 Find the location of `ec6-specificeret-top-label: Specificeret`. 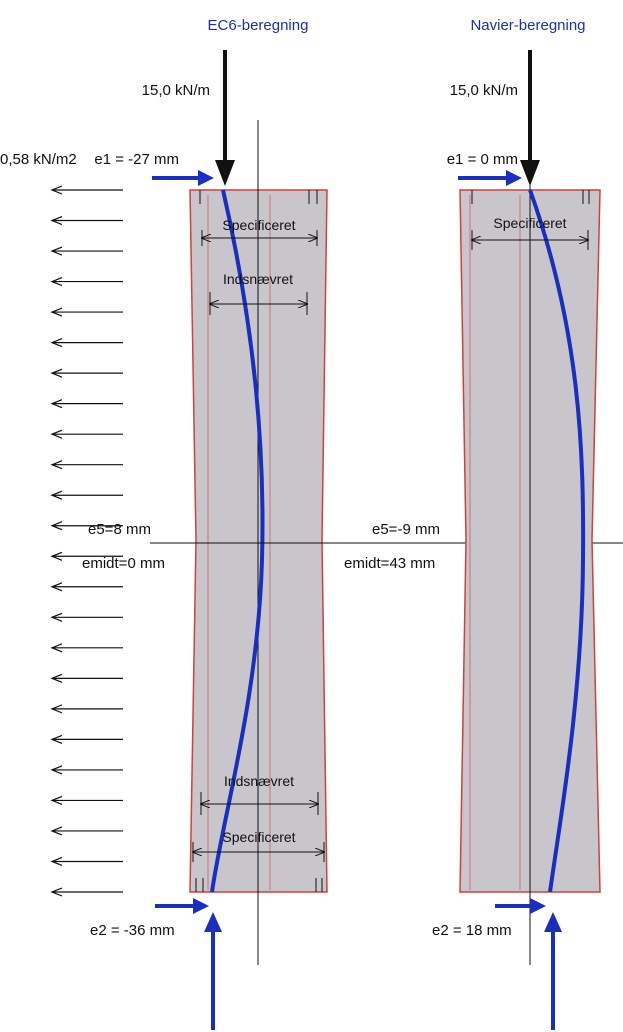

ec6-specificeret-top-label: Specificeret is located at coordinates (258, 225).